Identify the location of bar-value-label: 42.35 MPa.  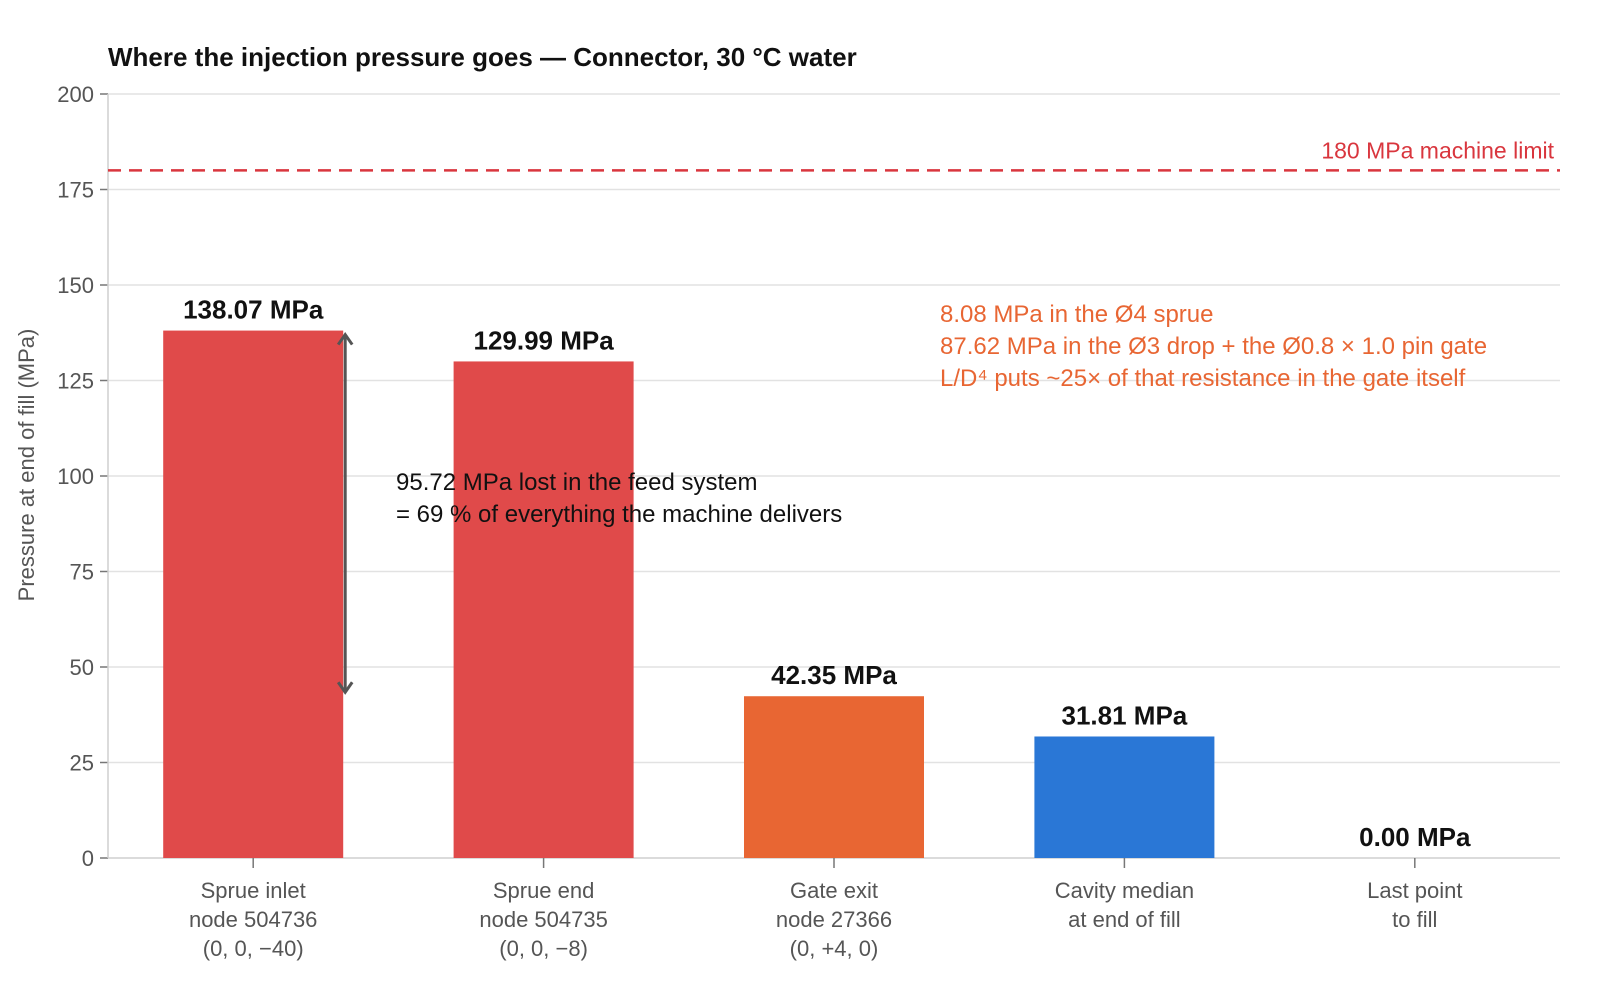
(834, 675).